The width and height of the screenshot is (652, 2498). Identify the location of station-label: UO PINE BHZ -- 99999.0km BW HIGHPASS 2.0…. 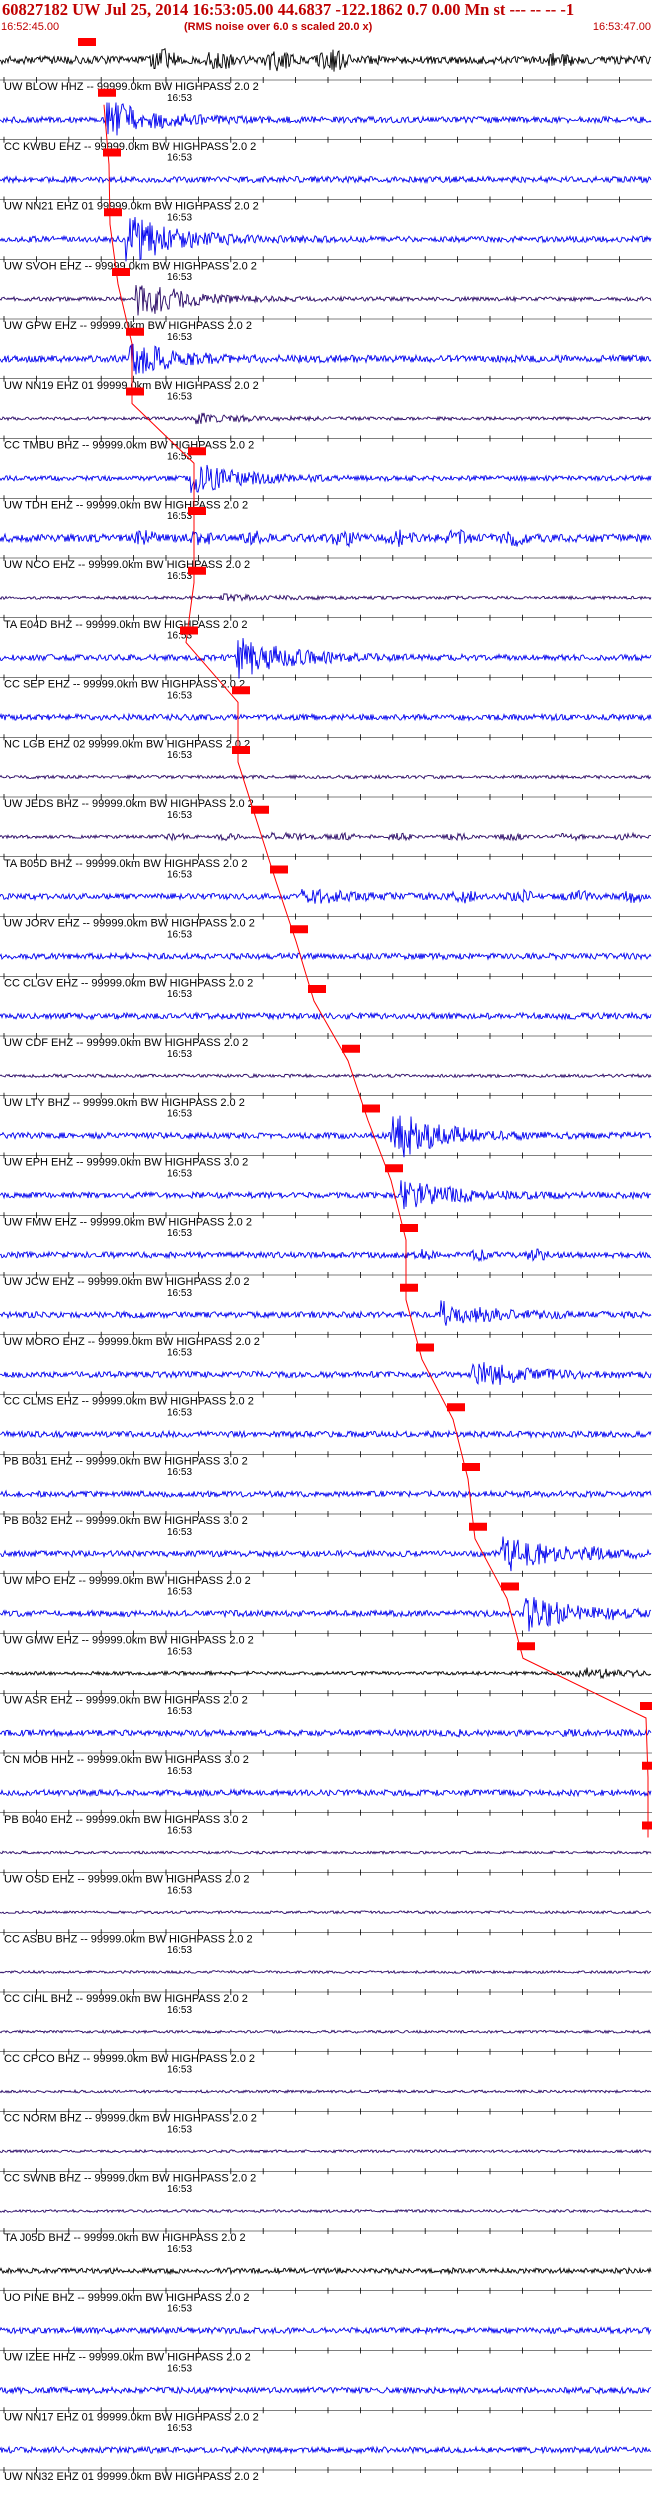
(127, 2298).